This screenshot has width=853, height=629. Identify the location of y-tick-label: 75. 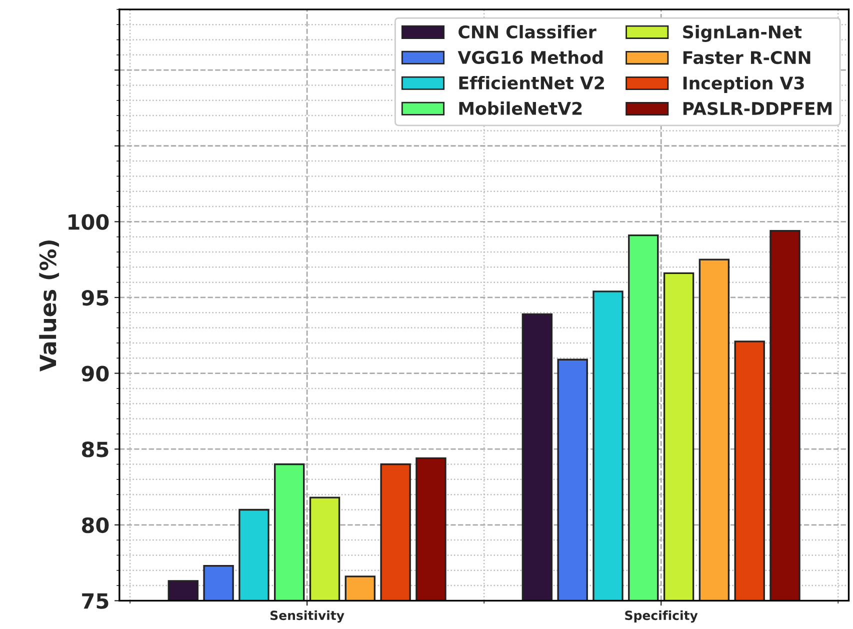
(95, 601).